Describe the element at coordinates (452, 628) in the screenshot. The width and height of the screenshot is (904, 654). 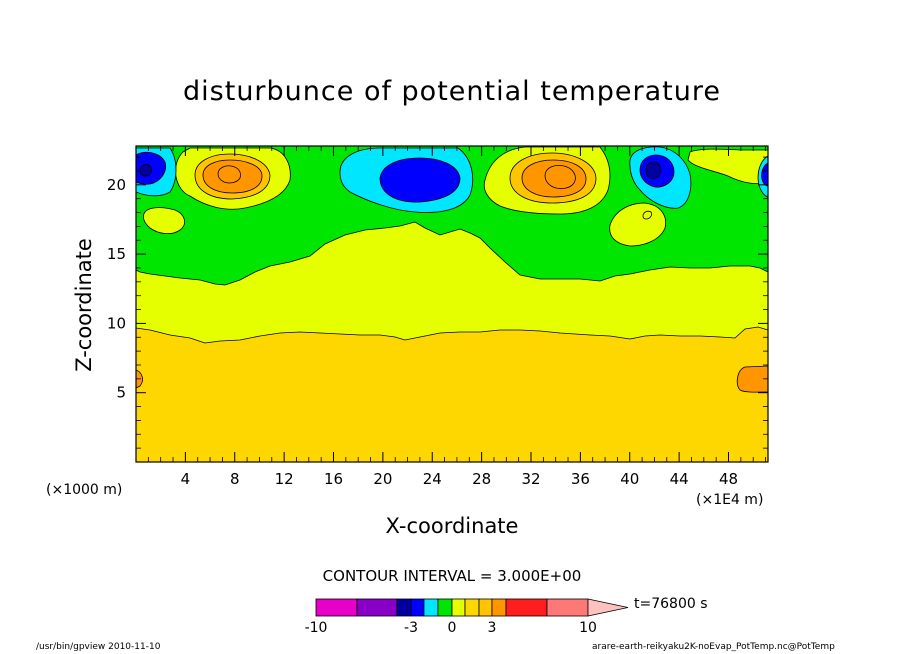
I see `colorbar-label: 0` at that location.